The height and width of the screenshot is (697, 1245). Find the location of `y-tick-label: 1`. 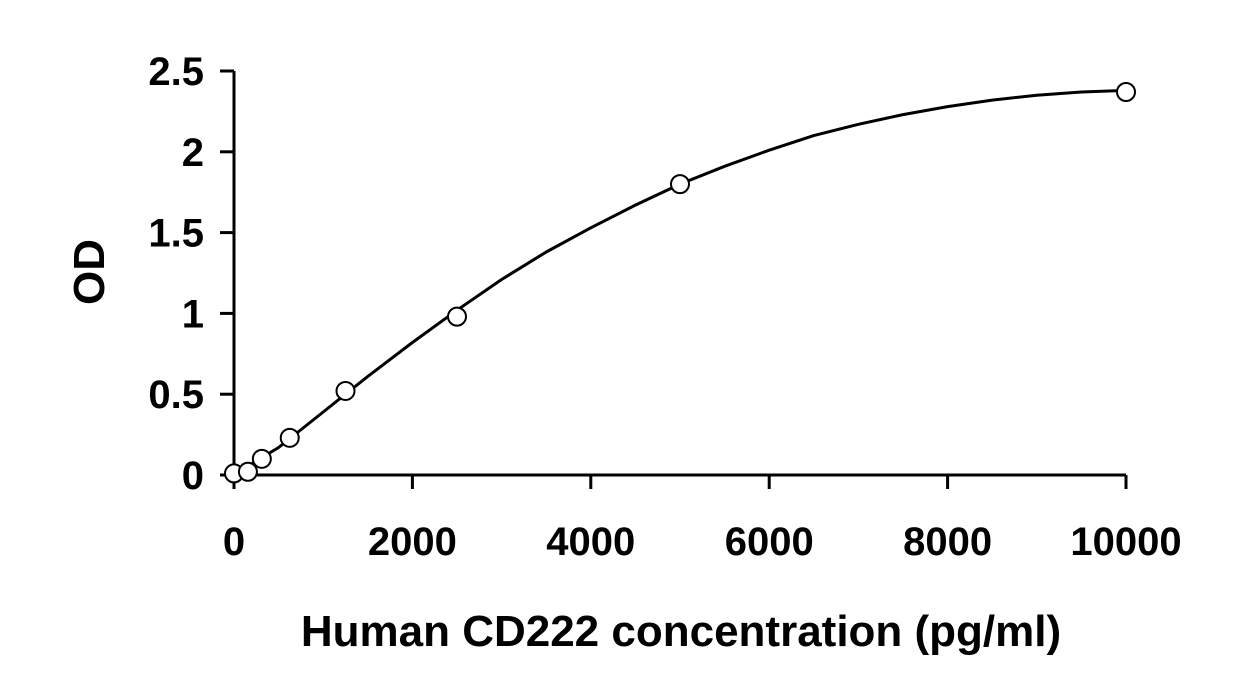

y-tick-label: 1 is located at coordinates (193, 314).